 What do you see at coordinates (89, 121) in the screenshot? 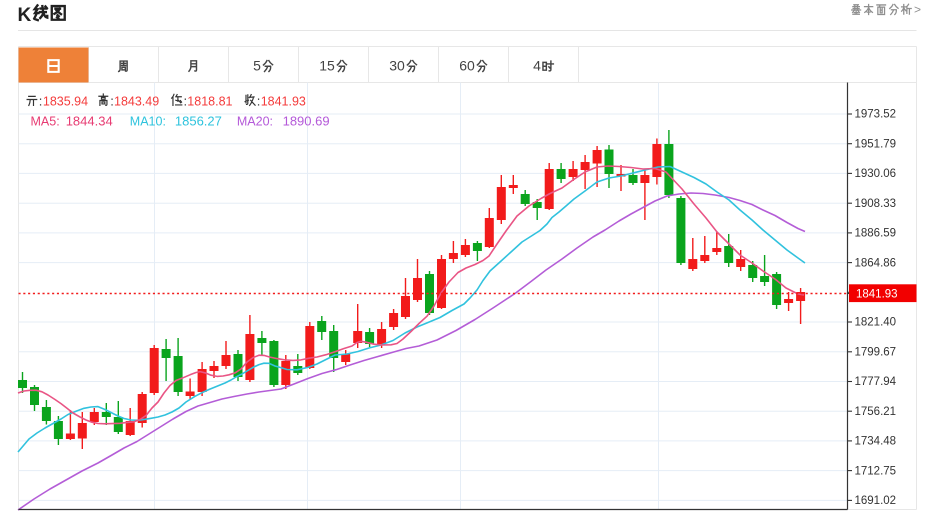
I see `svg-text: 1844.34` at bounding box center [89, 121].